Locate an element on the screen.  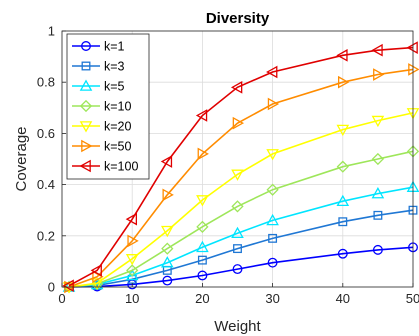
y-tick-label: 0.8 is located at coordinates (46, 82).